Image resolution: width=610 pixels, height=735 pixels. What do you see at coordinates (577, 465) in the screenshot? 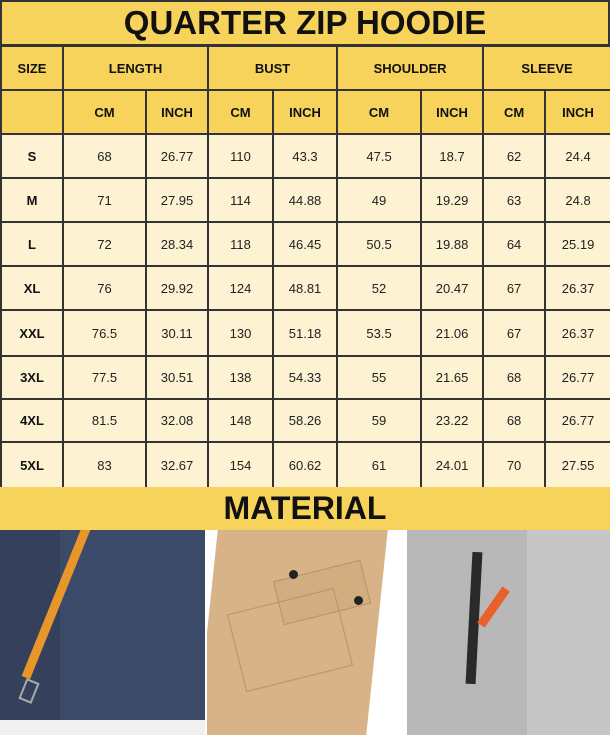
I see `value-cell: 27.55` at bounding box center [577, 465].